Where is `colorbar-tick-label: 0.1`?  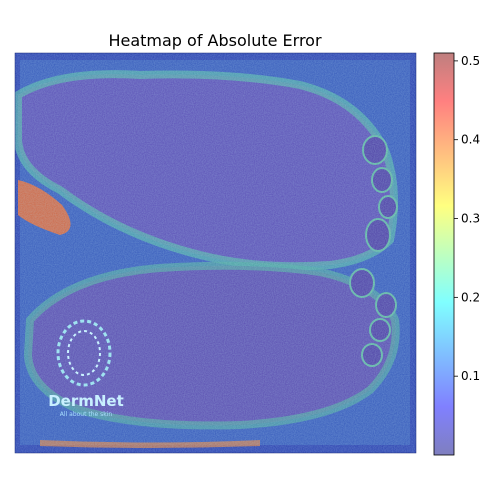
colorbar-tick-label: 0.1 is located at coordinates (470, 376).